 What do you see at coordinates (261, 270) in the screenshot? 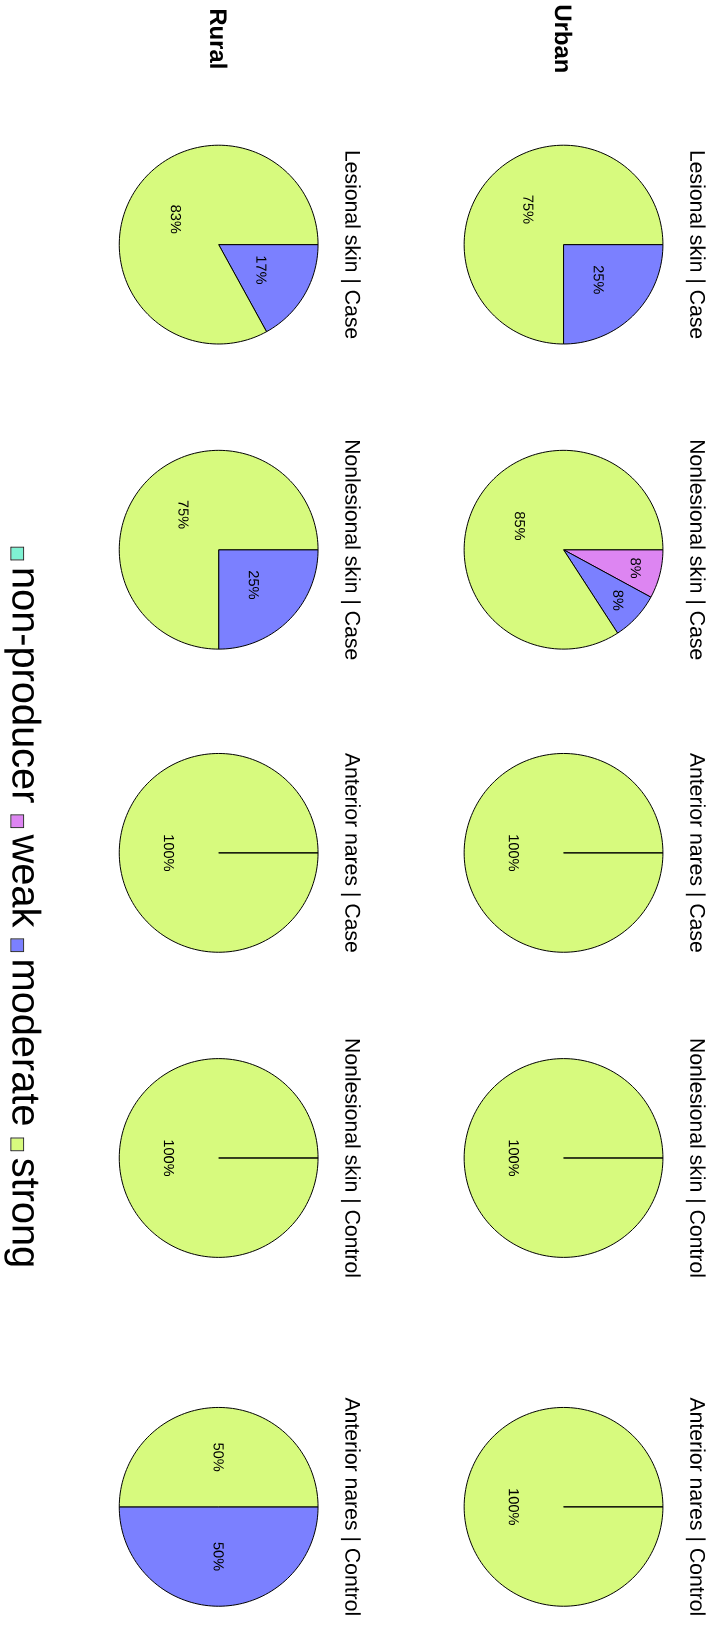
I see `data-label: 17%` at bounding box center [261, 270].